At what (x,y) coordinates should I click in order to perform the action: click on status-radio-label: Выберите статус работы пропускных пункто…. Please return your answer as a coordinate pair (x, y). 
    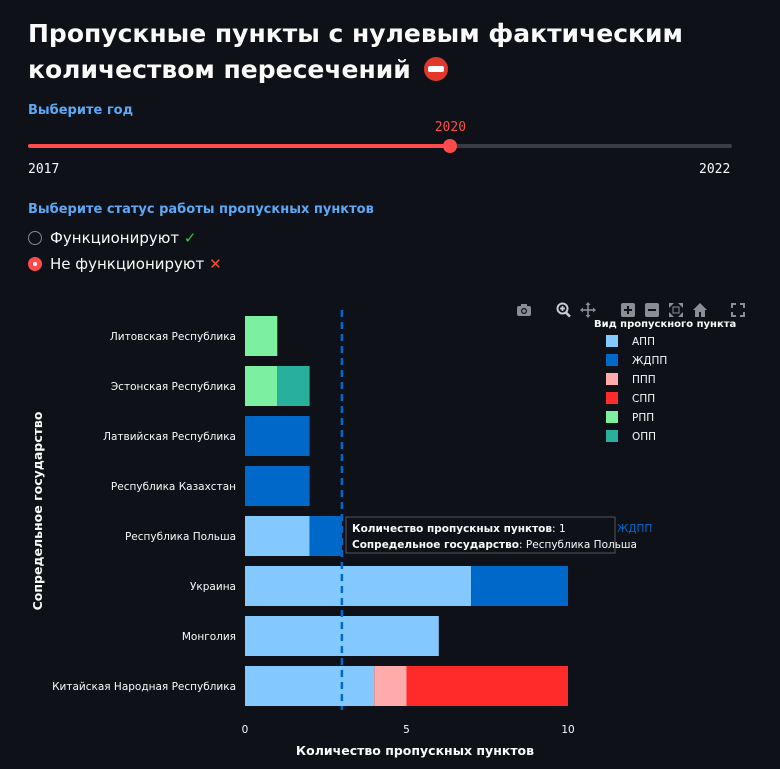
    Looking at the image, I should click on (201, 209).